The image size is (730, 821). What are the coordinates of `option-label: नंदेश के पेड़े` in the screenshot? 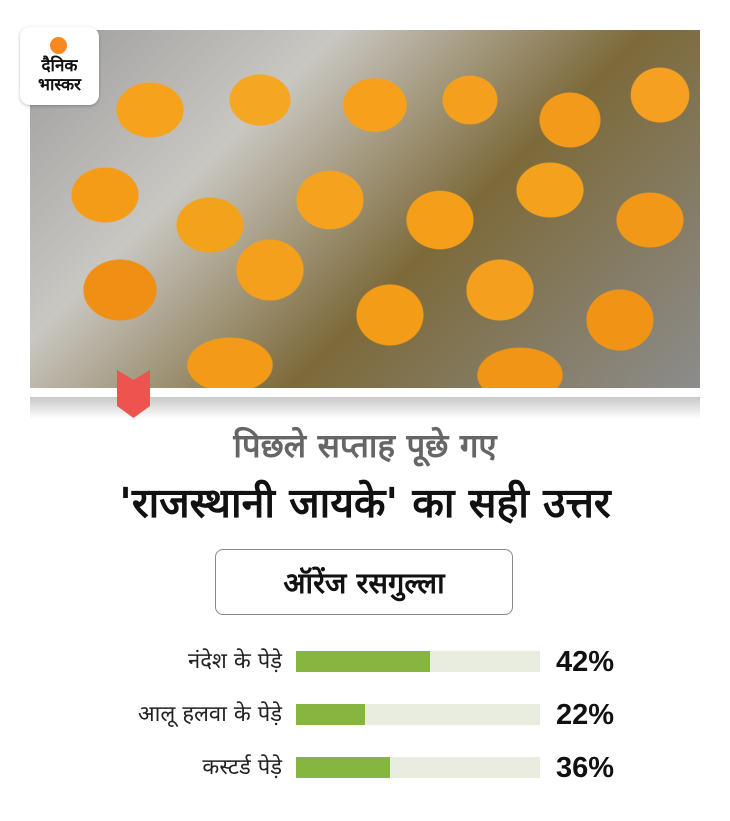 It's located at (234, 661).